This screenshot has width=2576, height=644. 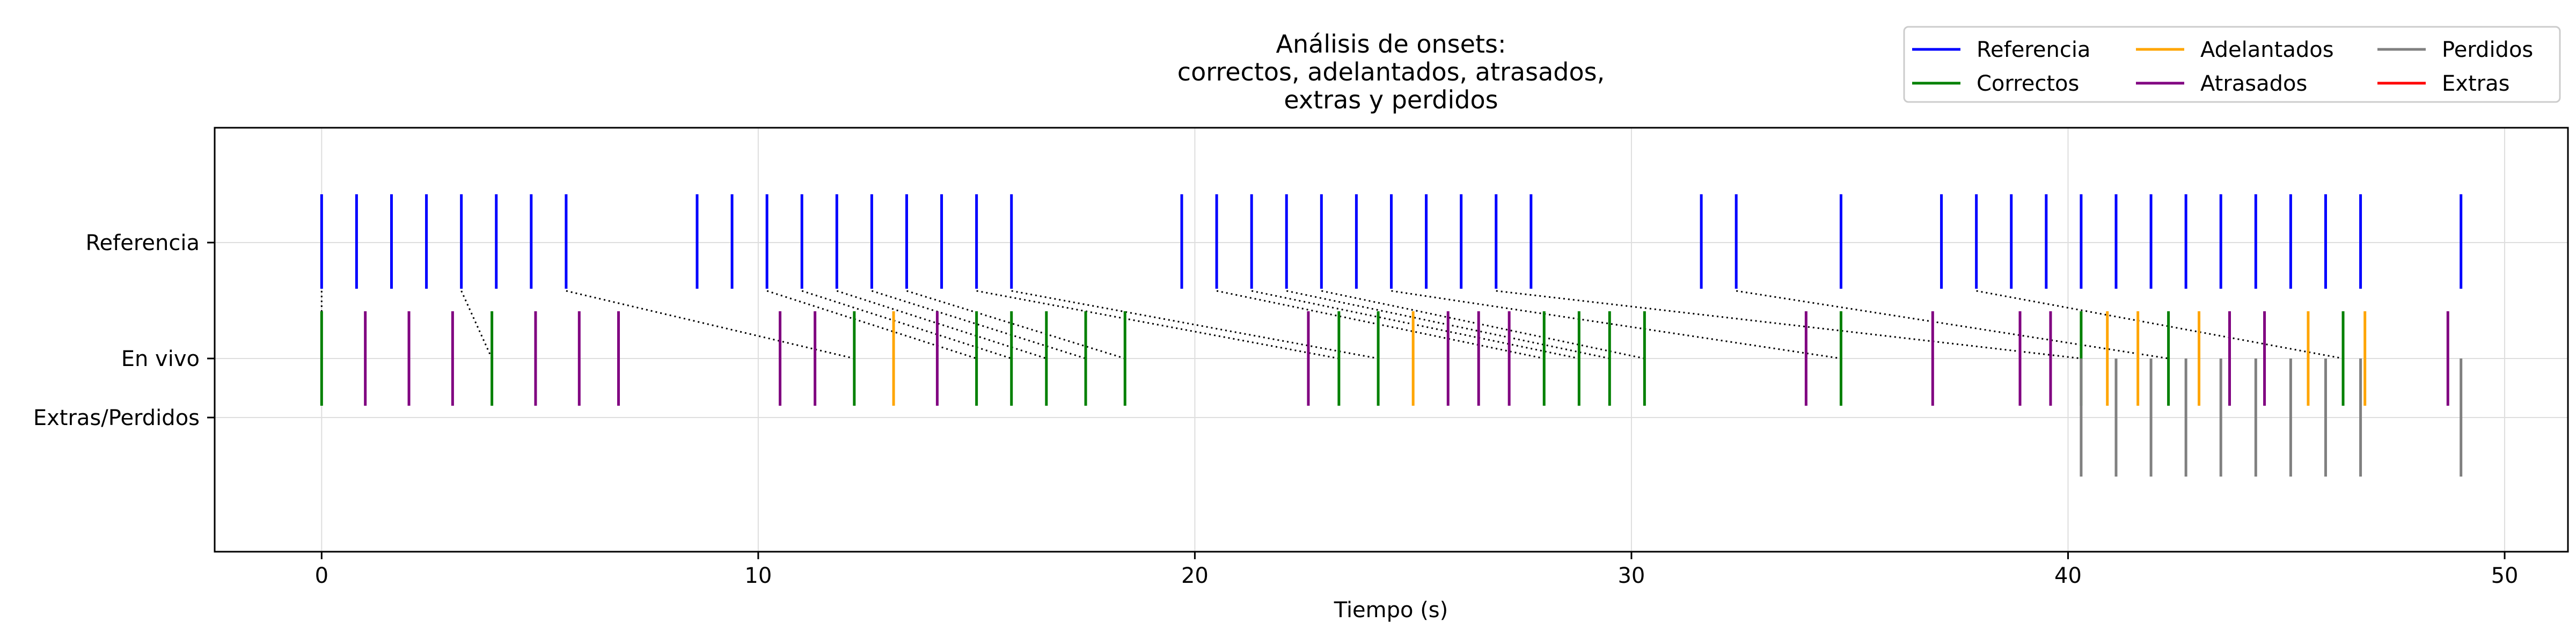 What do you see at coordinates (2487, 50) in the screenshot?
I see `legend-label-perdidos: Perdidos` at bounding box center [2487, 50].